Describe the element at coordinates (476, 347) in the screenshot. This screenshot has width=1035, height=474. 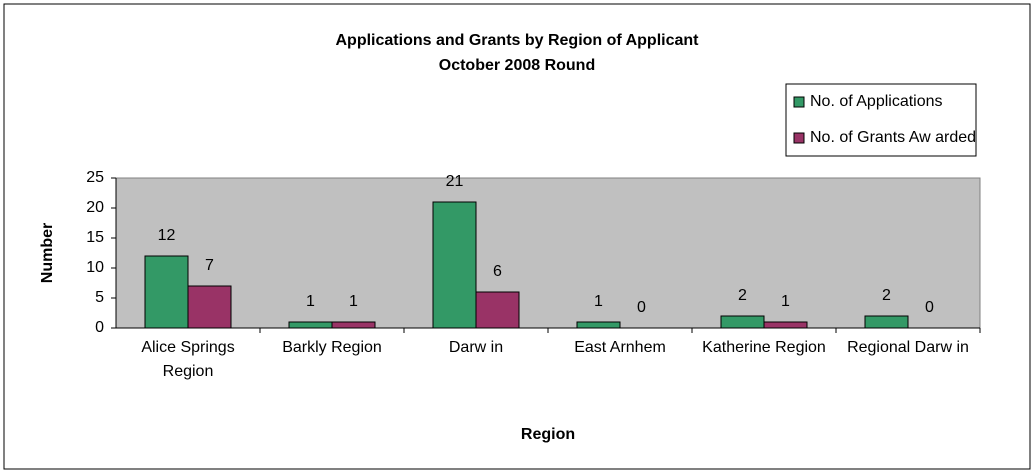
I see `x-tick-label: Darw in` at that location.